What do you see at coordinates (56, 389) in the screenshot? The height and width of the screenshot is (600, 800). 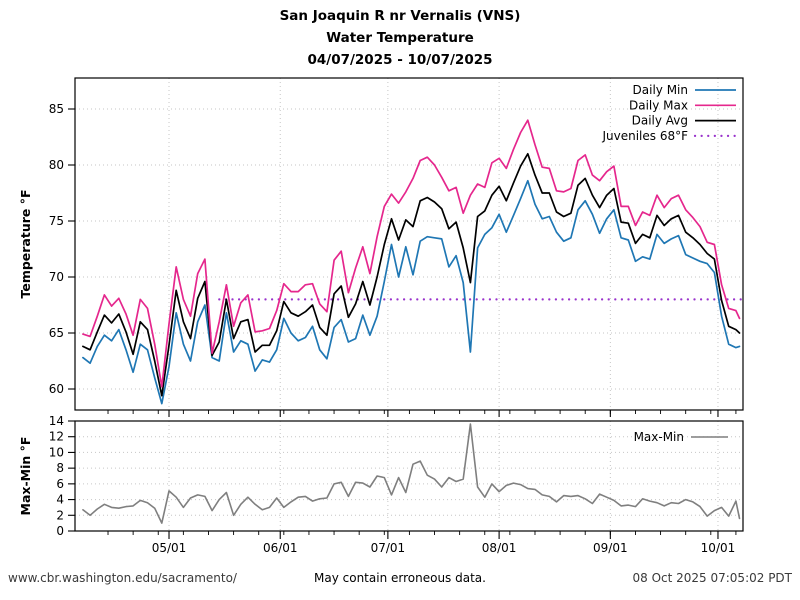 I see `y-tick-label: 60` at bounding box center [56, 389].